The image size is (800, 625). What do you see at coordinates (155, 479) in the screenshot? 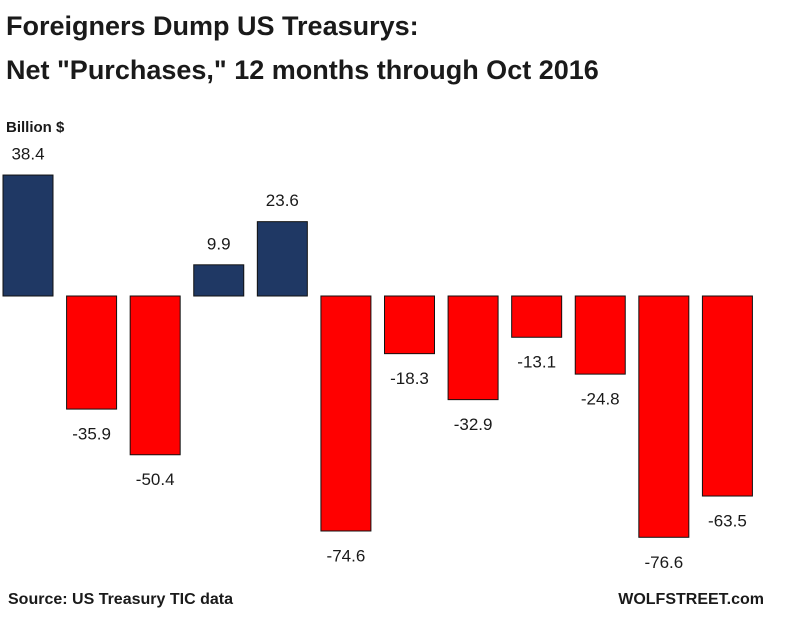
I see `value-label: -50.4` at bounding box center [155, 479].